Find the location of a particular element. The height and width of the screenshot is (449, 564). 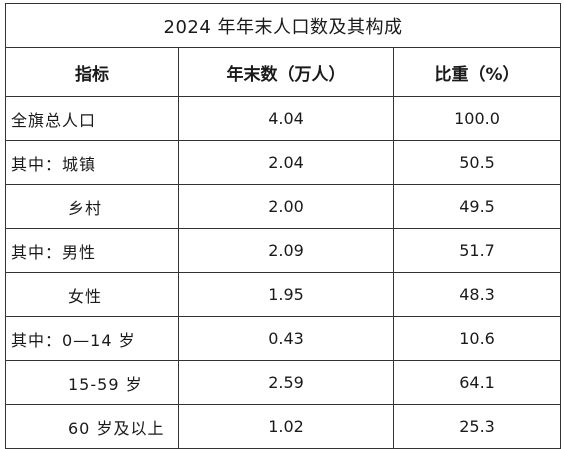

row-value: 4.04 is located at coordinates (286, 118).